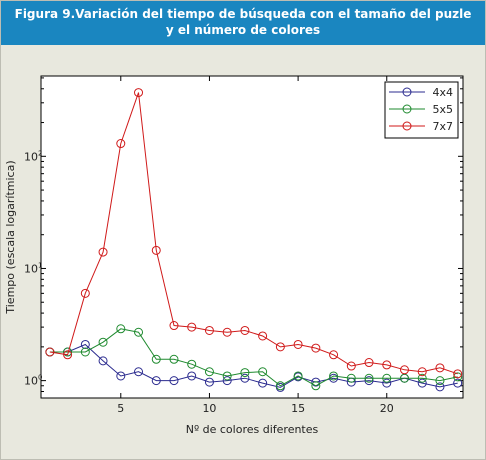 The image size is (486, 460). I want to click on figure-title-line2: y el número de colores, so click(243, 30).